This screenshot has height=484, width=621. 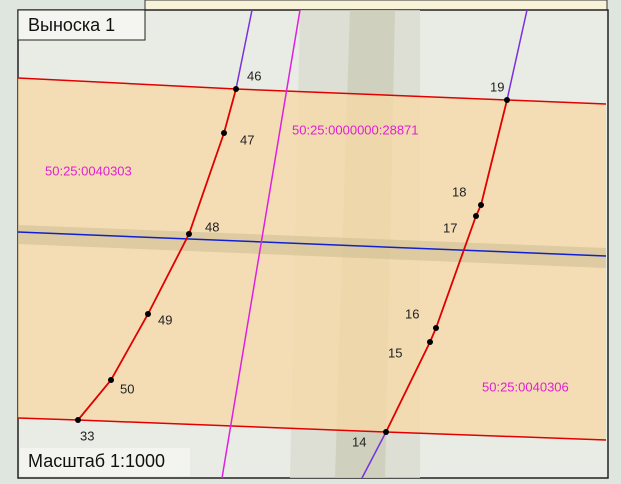 I want to click on point-label: 19, so click(x=497, y=86).